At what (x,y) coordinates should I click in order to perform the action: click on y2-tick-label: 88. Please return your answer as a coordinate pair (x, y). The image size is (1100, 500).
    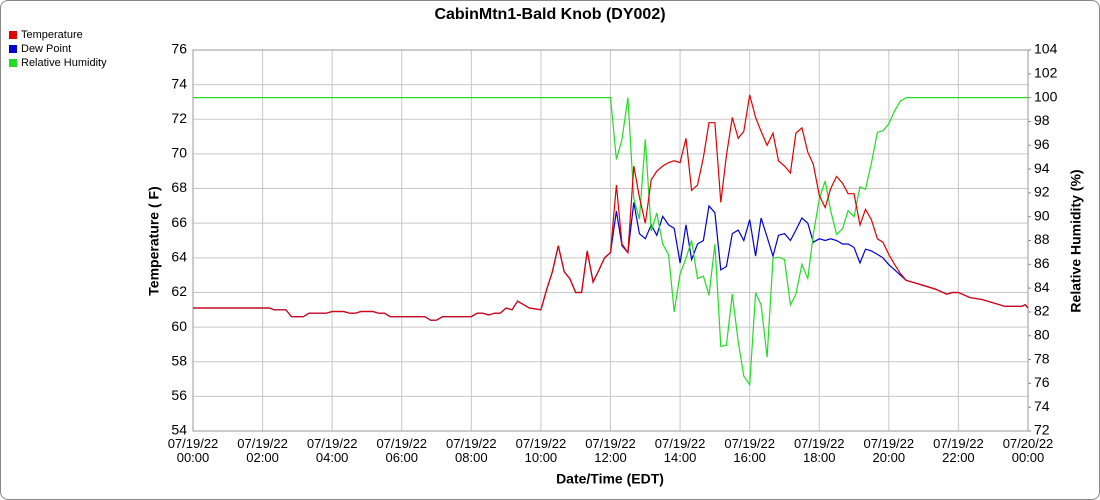
    Looking at the image, I should click on (1042, 239).